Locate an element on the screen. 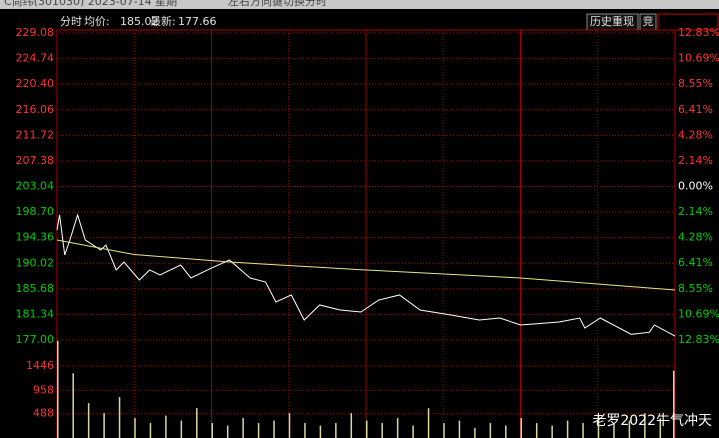 The image size is (719, 438). y-tick-label: 203.04 is located at coordinates (35, 186).